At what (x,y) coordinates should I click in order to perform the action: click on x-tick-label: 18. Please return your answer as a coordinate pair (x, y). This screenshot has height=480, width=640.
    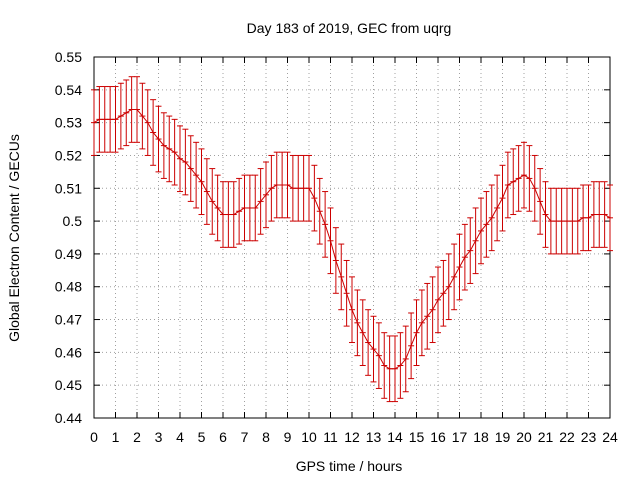
    Looking at the image, I should click on (481, 437).